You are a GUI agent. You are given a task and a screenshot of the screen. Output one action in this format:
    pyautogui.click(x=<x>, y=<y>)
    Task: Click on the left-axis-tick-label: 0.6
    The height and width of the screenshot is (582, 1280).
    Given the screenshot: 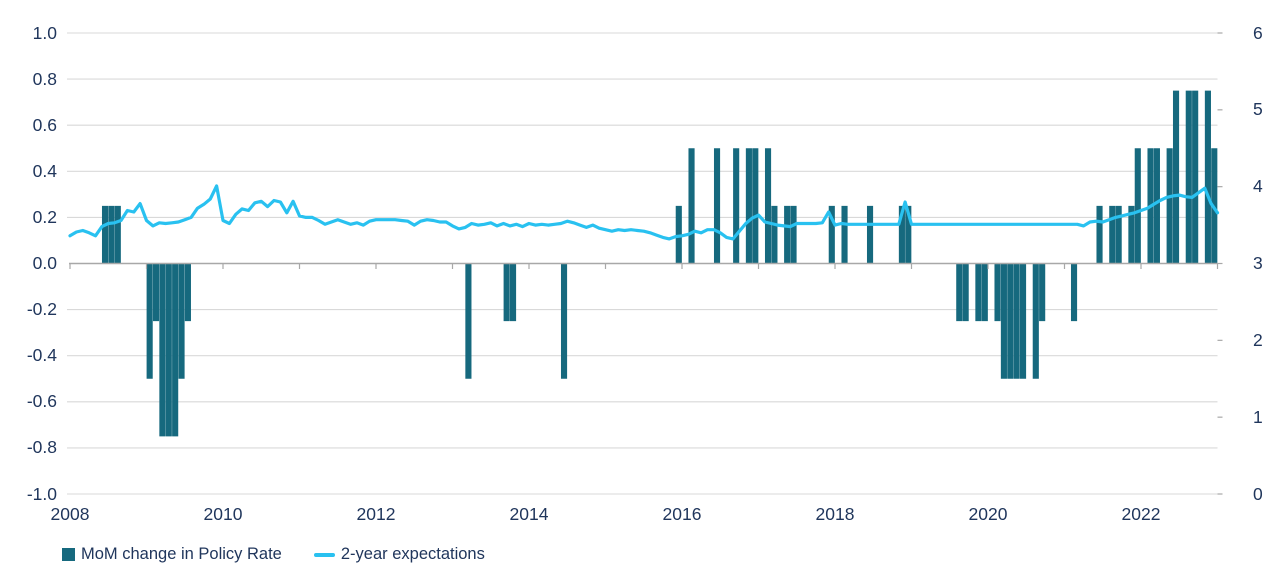 What is the action you would take?
    pyautogui.click(x=44, y=124)
    